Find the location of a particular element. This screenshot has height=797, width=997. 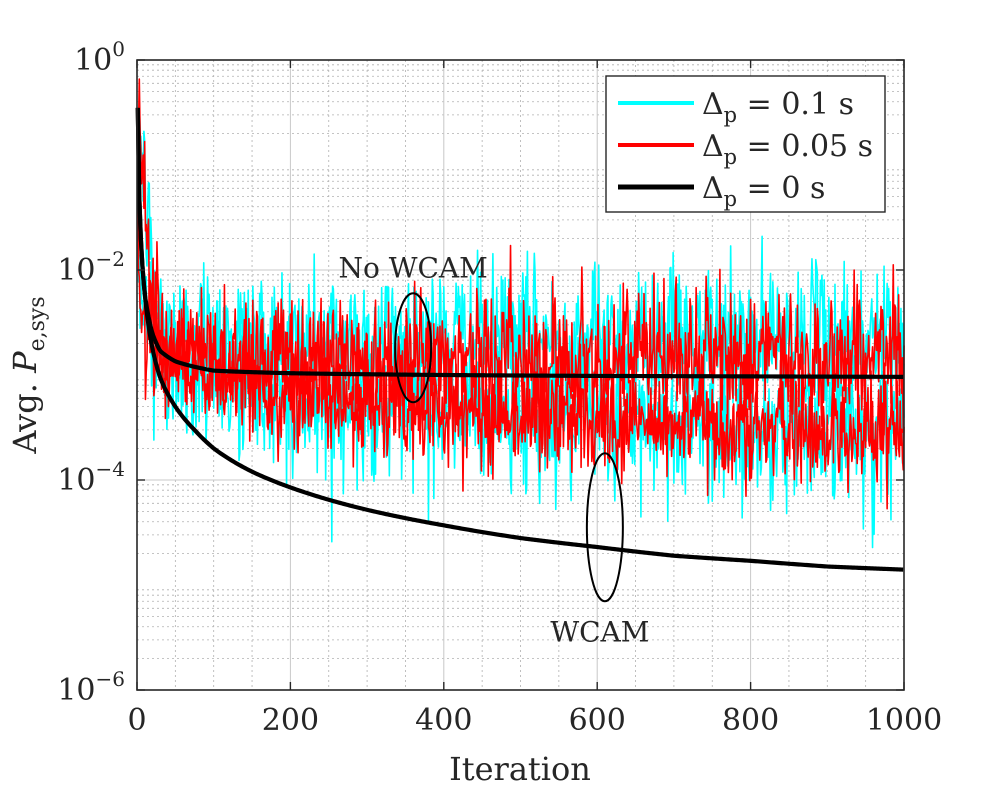

y-tick-label-exponent: −2 is located at coordinates (110, 259).